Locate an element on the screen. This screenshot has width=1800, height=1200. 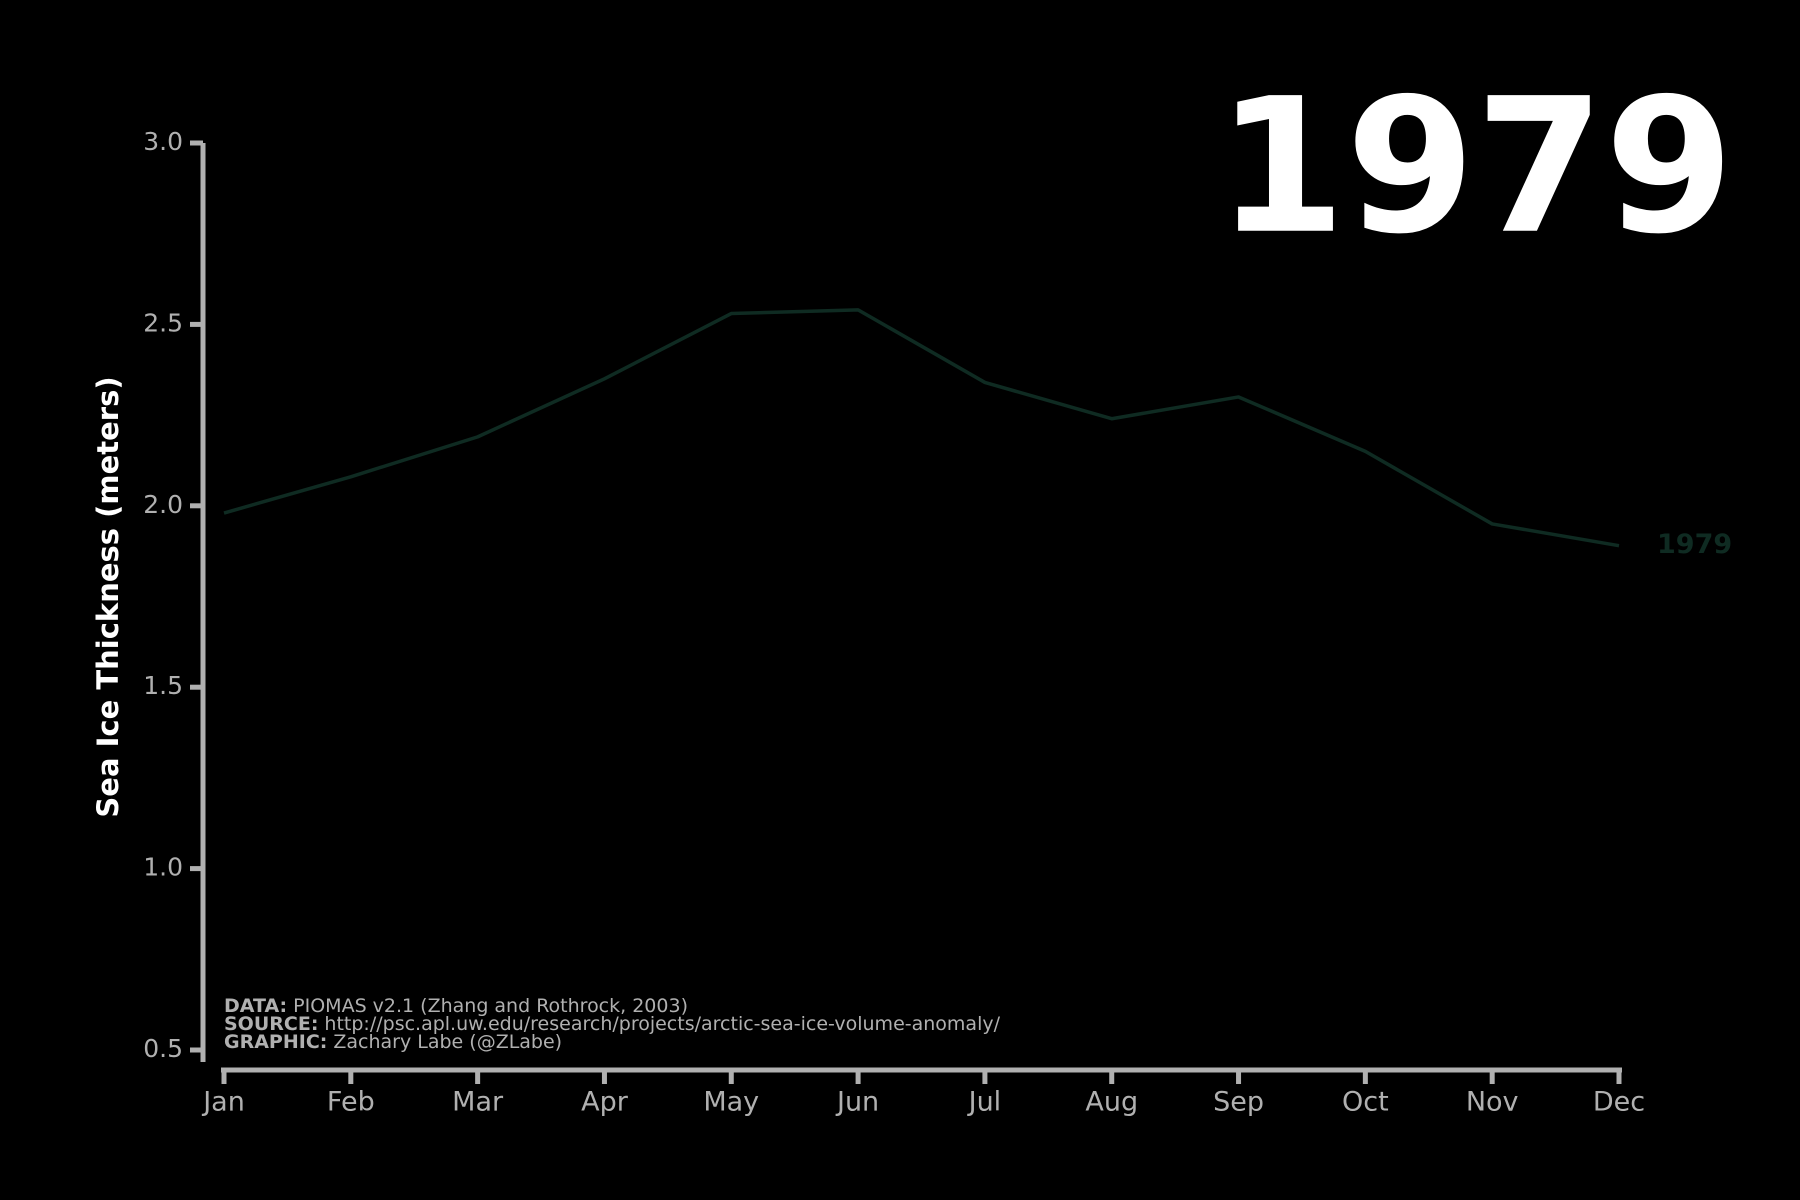
x-tick-label: Jan is located at coordinates (223, 1102).